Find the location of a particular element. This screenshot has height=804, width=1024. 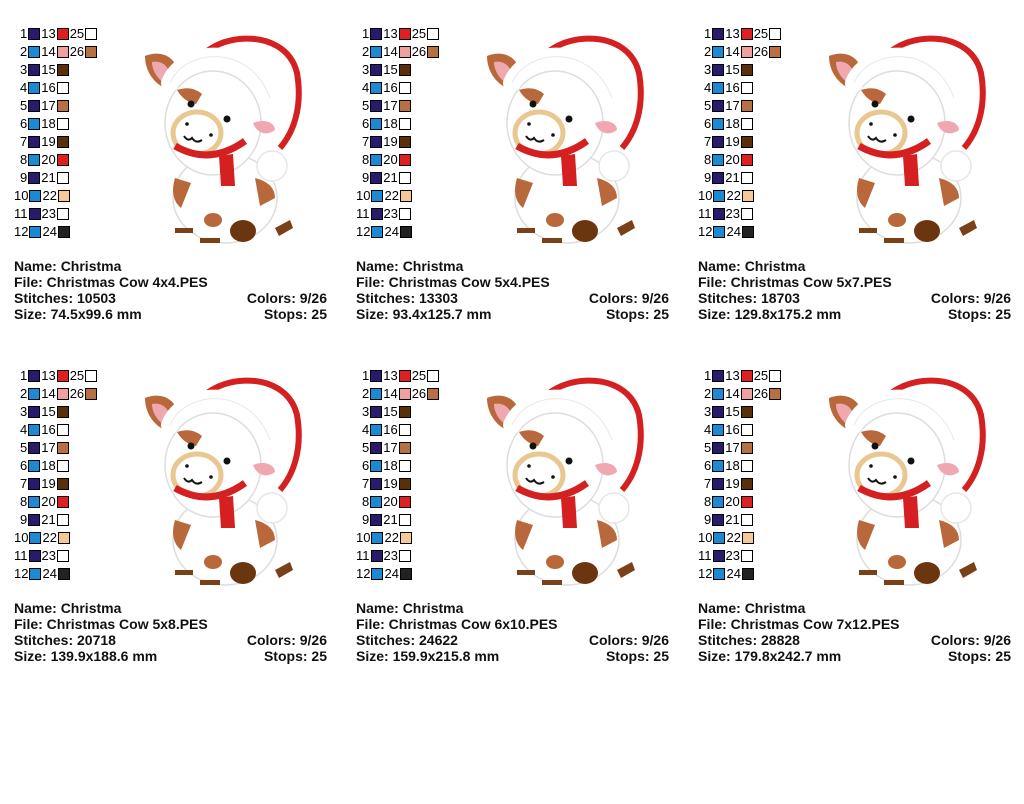

name-field: Name: Christma is located at coordinates (752, 608).